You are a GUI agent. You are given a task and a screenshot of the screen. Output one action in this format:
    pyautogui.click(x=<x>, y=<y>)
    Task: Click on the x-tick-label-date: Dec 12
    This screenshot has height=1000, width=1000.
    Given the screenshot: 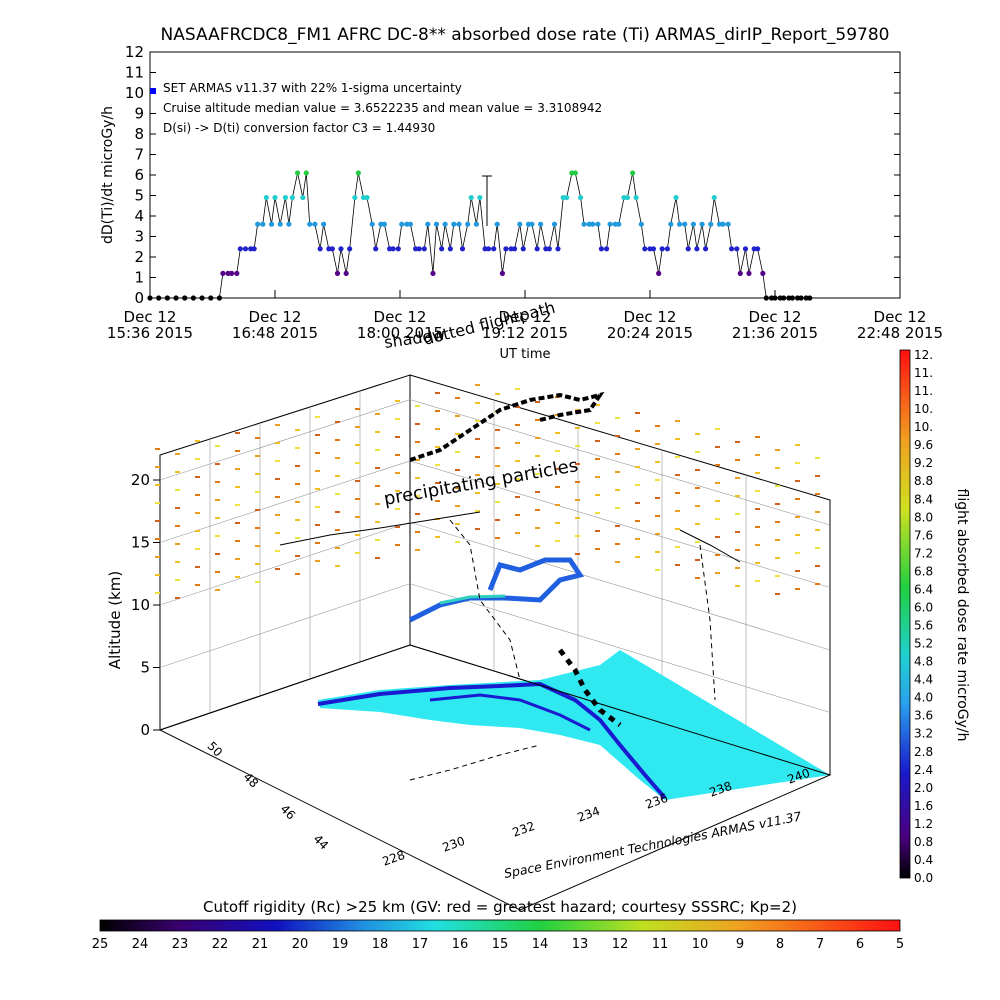 What is the action you would take?
    pyautogui.click(x=400, y=317)
    